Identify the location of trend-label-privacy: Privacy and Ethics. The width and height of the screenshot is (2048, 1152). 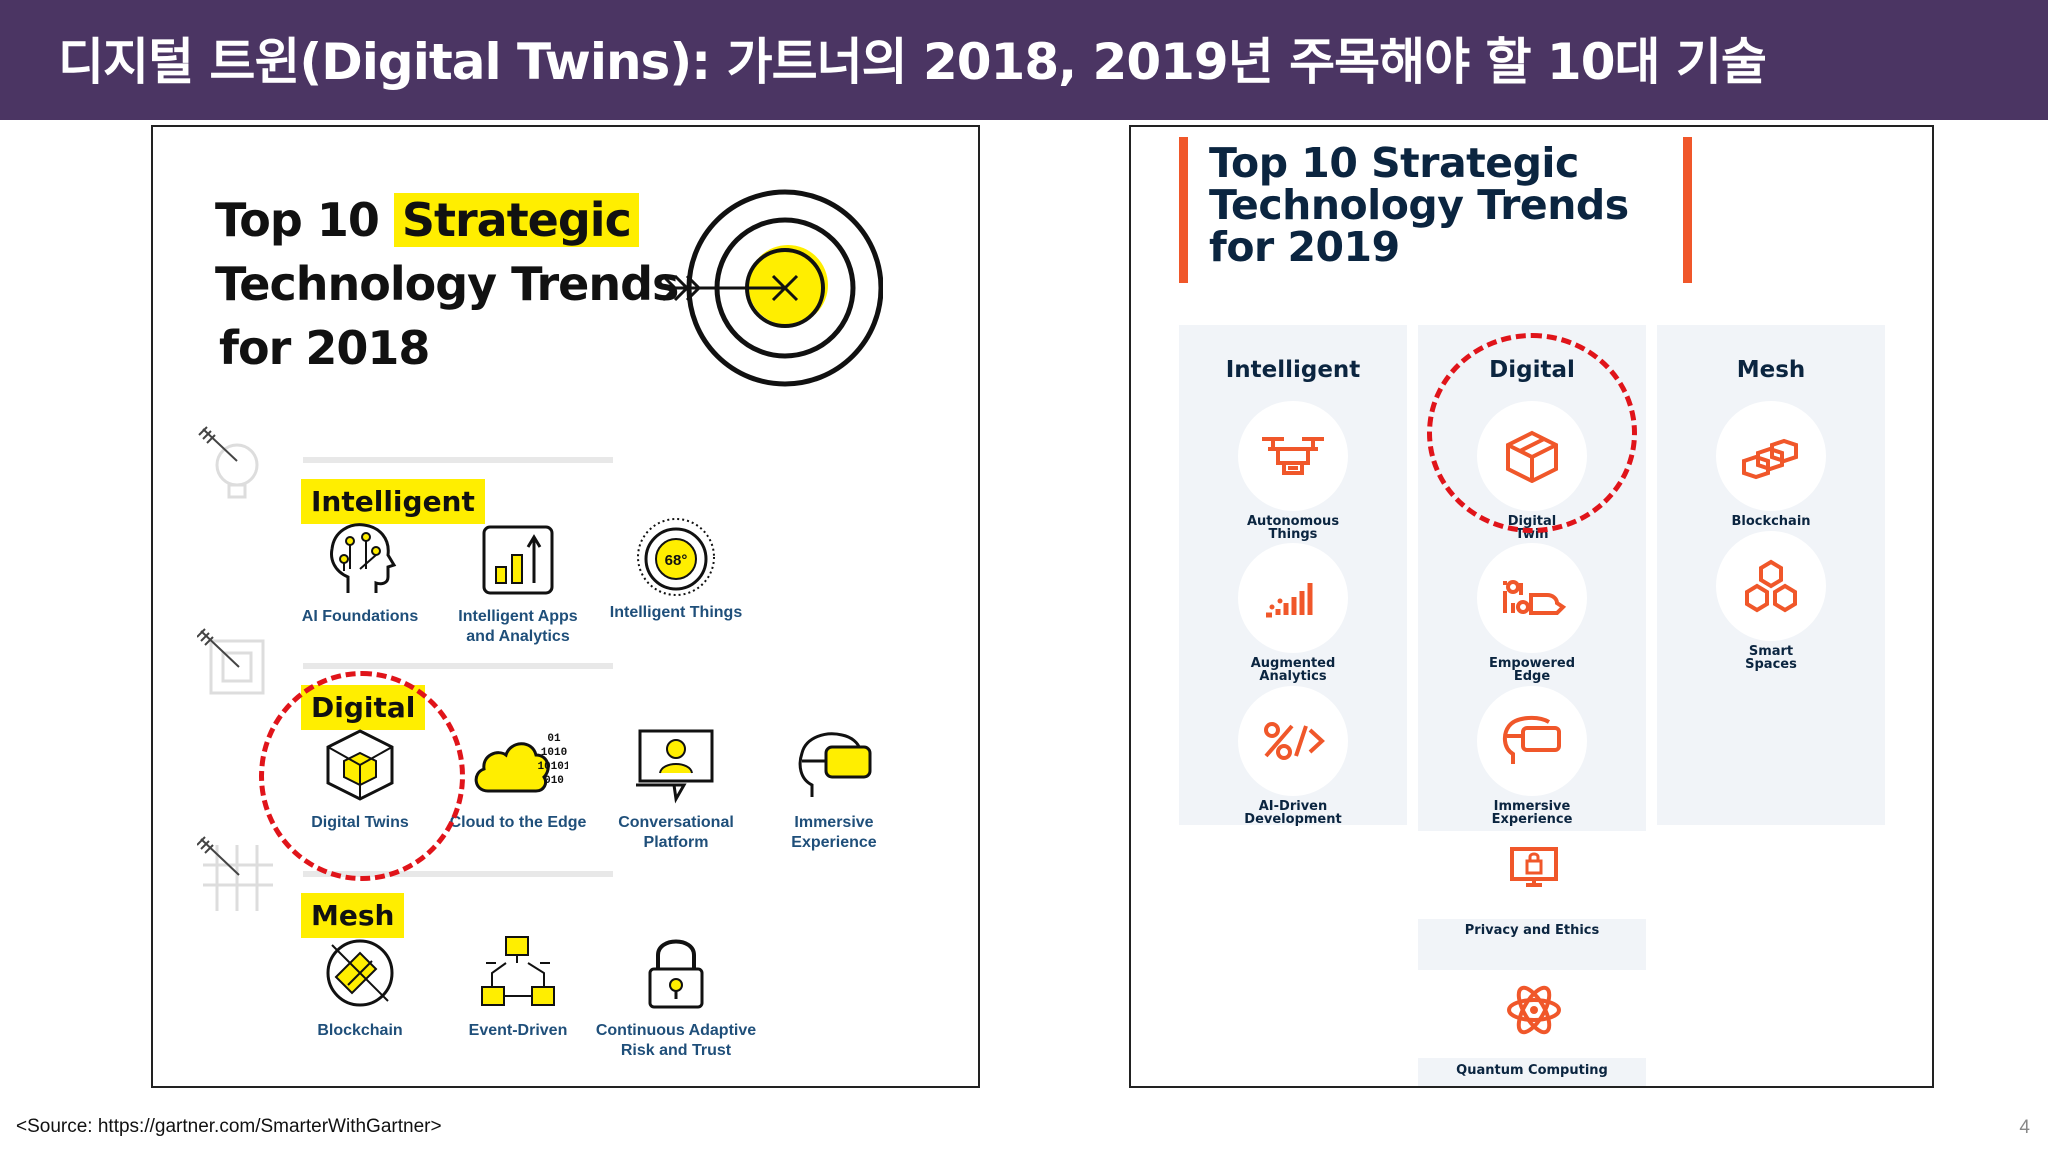
(1532, 930).